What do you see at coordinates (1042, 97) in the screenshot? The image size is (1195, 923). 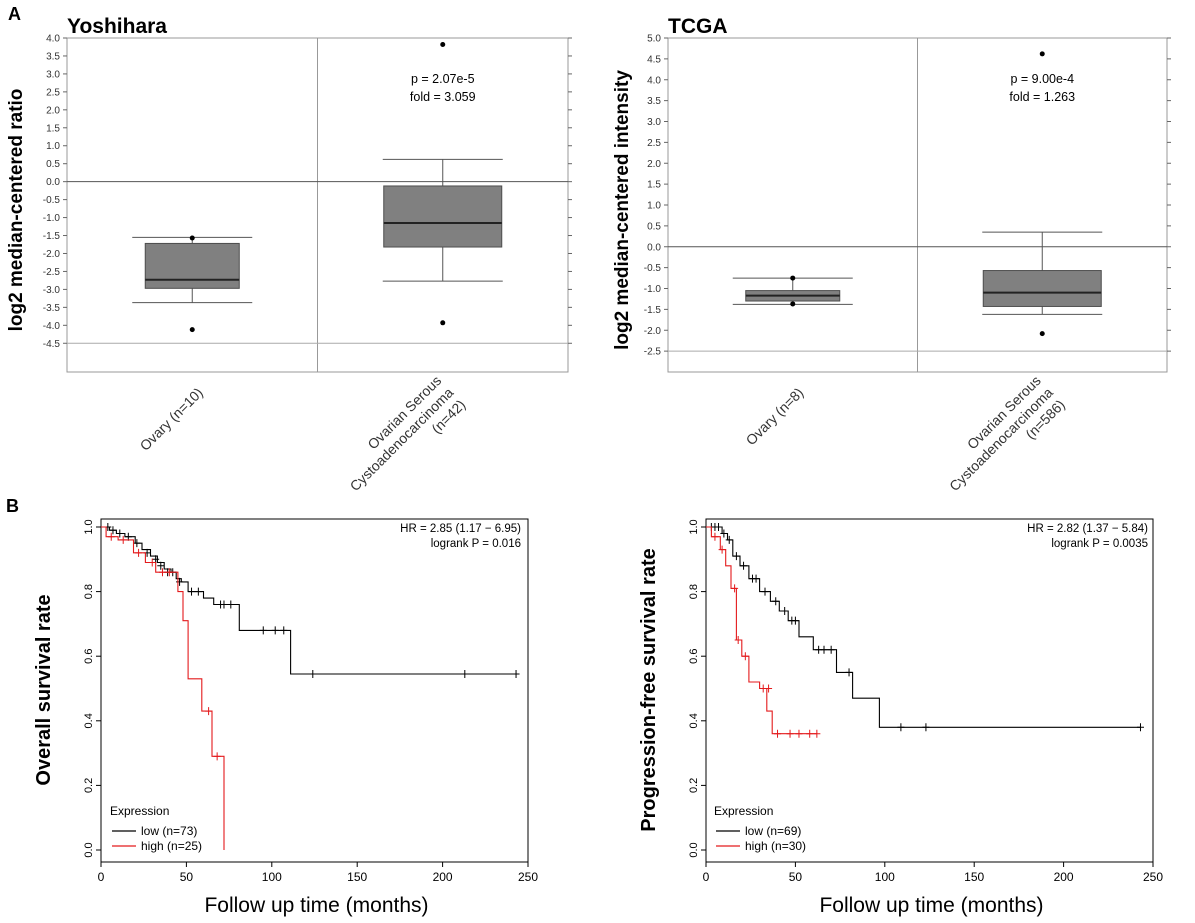 I see `stats-annotation: fold = 1.263` at bounding box center [1042, 97].